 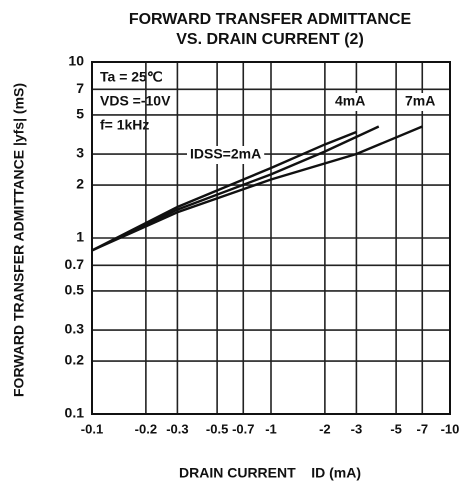 I want to click on y-tick-label: 0.7, so click(x=75, y=264).